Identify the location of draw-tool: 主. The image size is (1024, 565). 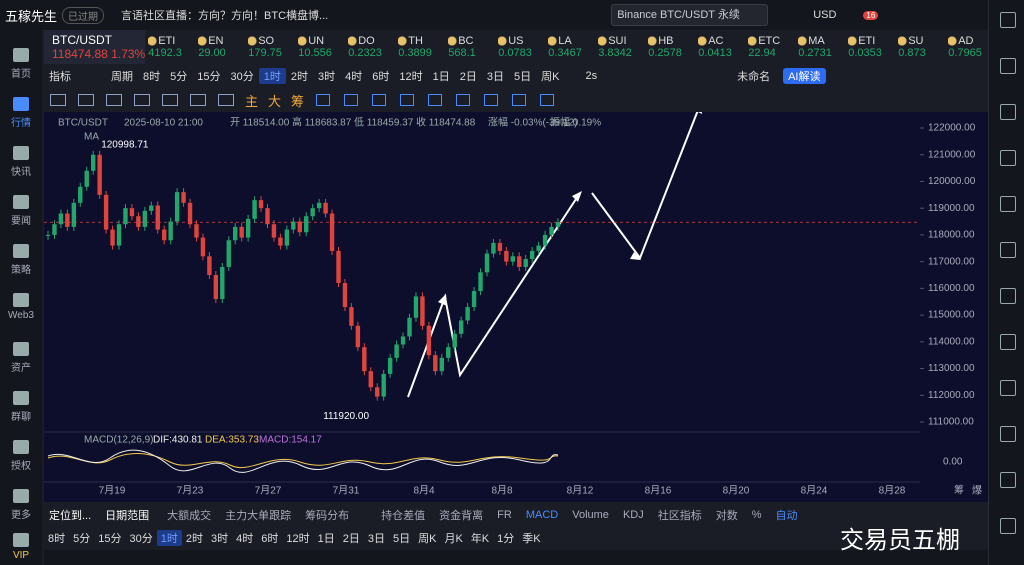
(252, 101).